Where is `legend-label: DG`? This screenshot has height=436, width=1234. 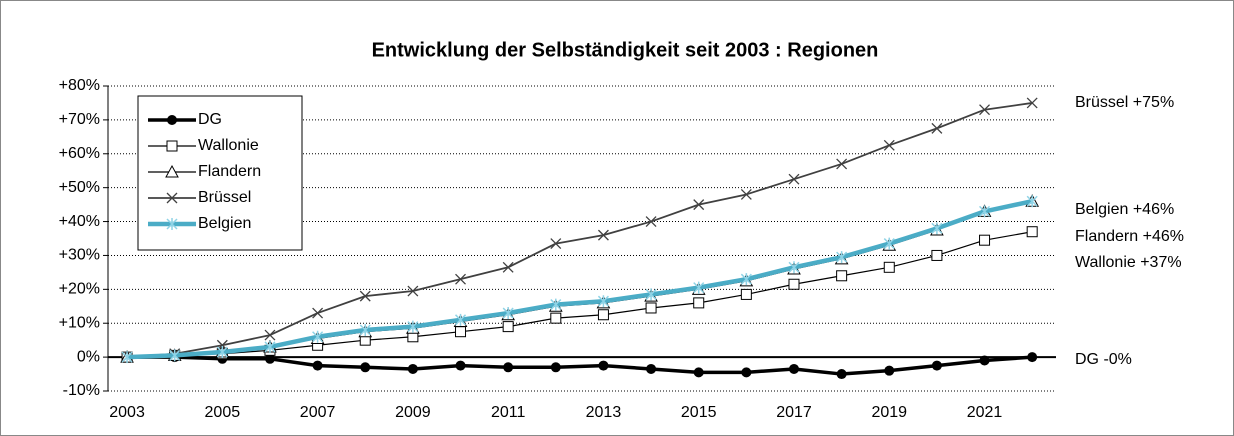
legend-label: DG is located at coordinates (210, 119).